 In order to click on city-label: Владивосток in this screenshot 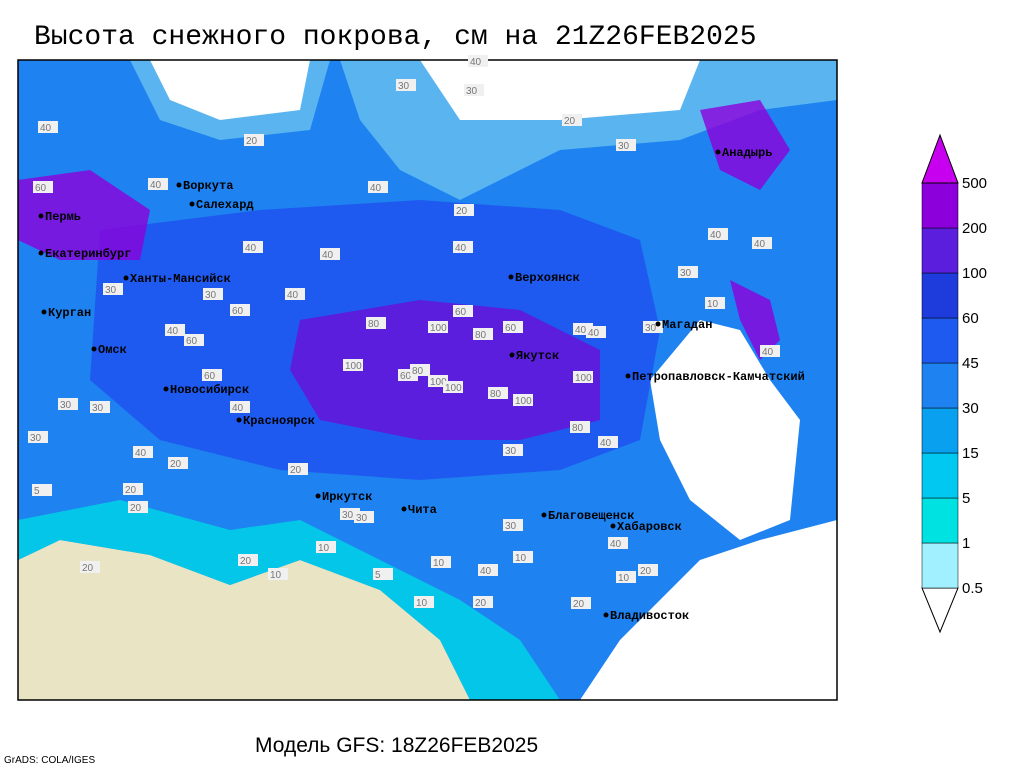, I will do `click(649, 616)`.